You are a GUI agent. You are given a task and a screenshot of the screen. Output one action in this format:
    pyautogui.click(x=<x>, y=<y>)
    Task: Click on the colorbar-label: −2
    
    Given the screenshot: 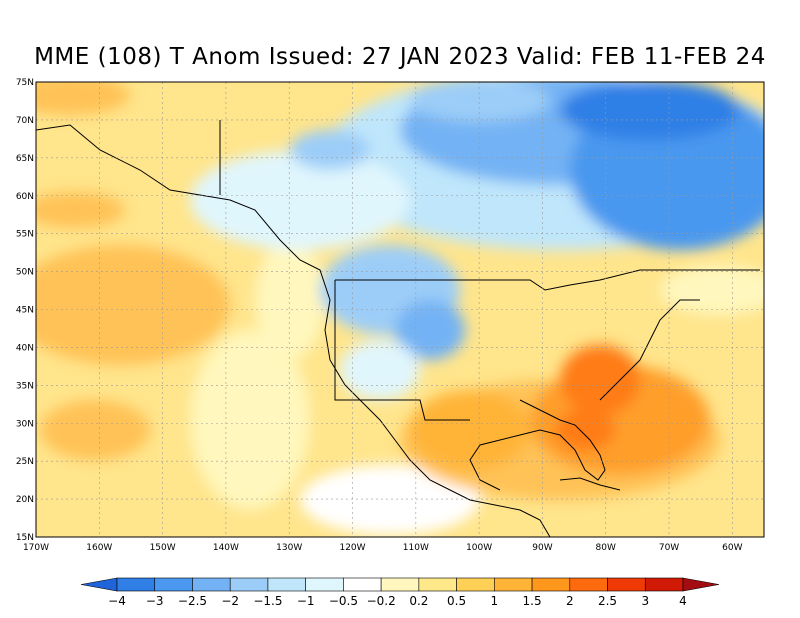 What is the action you would take?
    pyautogui.click(x=230, y=601)
    